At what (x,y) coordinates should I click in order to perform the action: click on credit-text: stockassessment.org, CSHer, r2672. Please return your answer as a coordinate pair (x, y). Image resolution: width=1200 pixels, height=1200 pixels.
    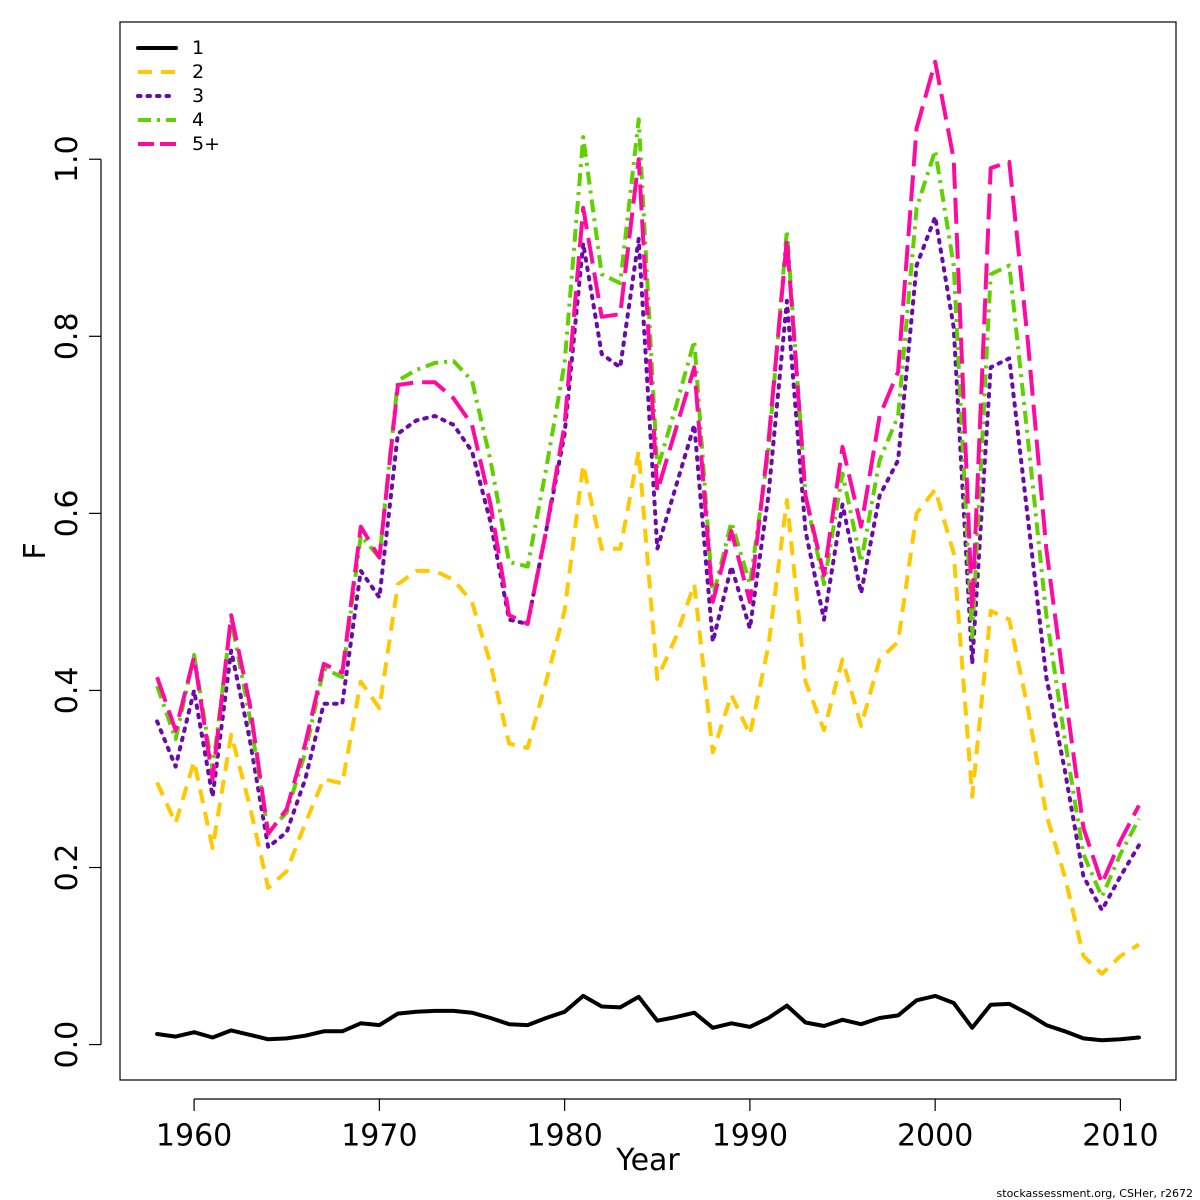
    Looking at the image, I should click on (1095, 1193).